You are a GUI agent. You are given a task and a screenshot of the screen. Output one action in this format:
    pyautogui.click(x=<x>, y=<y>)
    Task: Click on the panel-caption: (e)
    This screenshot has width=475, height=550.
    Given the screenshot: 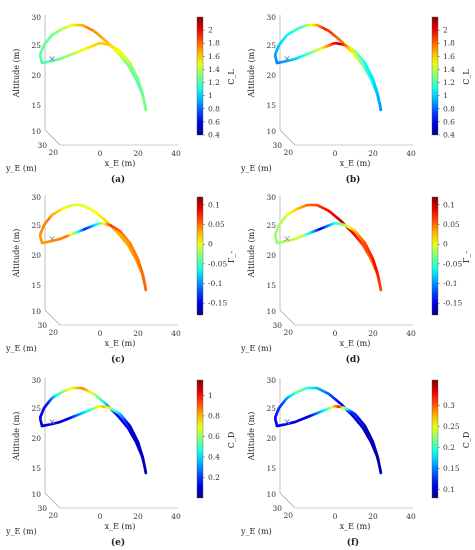 What is the action you would take?
    pyautogui.click(x=118, y=542)
    